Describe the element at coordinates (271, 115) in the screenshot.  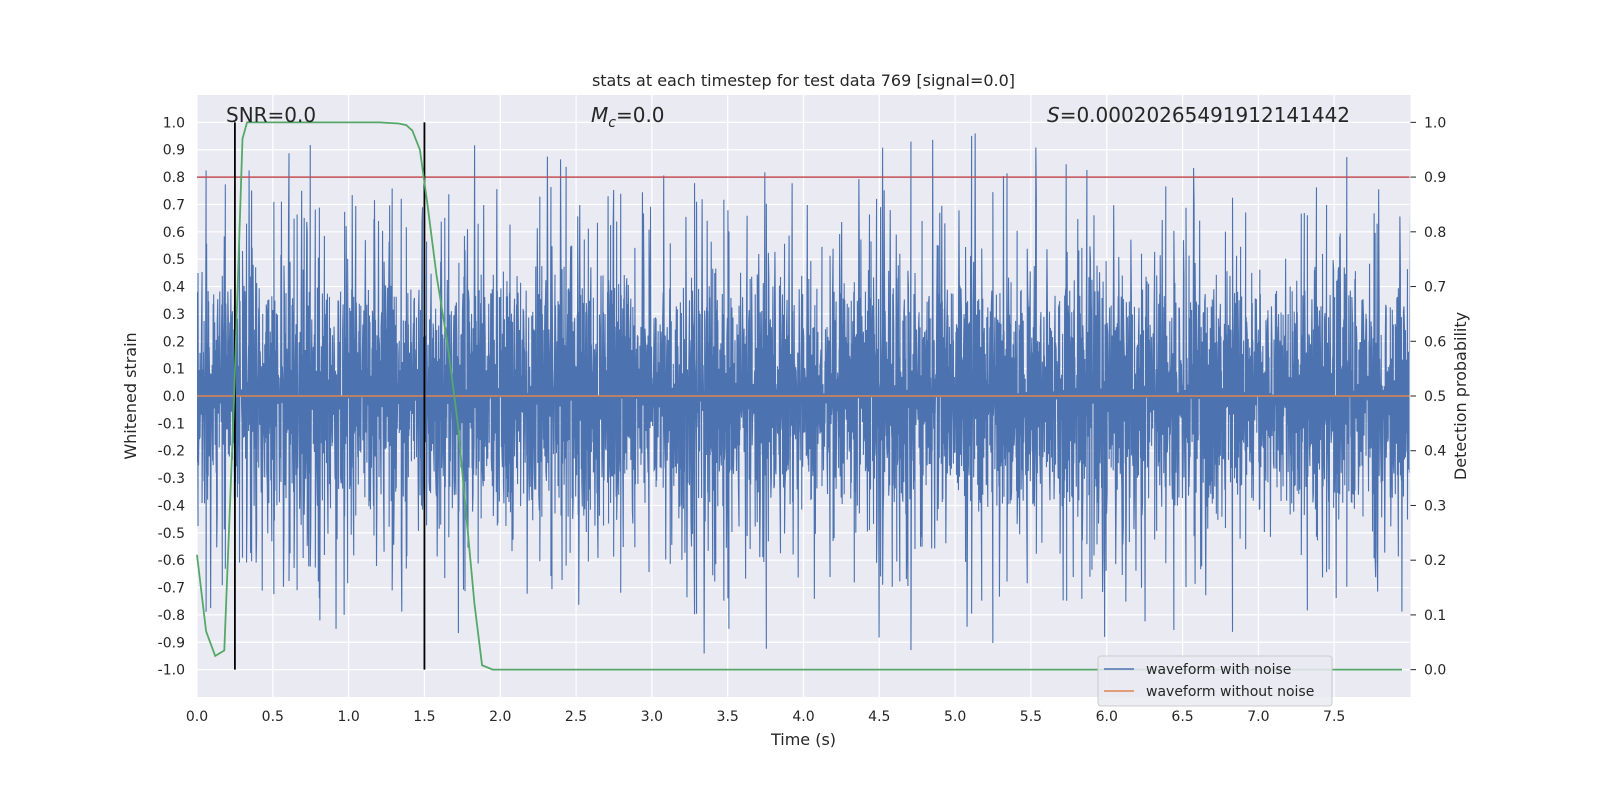
I see `snr-annotation: SNR=0.0` at that location.